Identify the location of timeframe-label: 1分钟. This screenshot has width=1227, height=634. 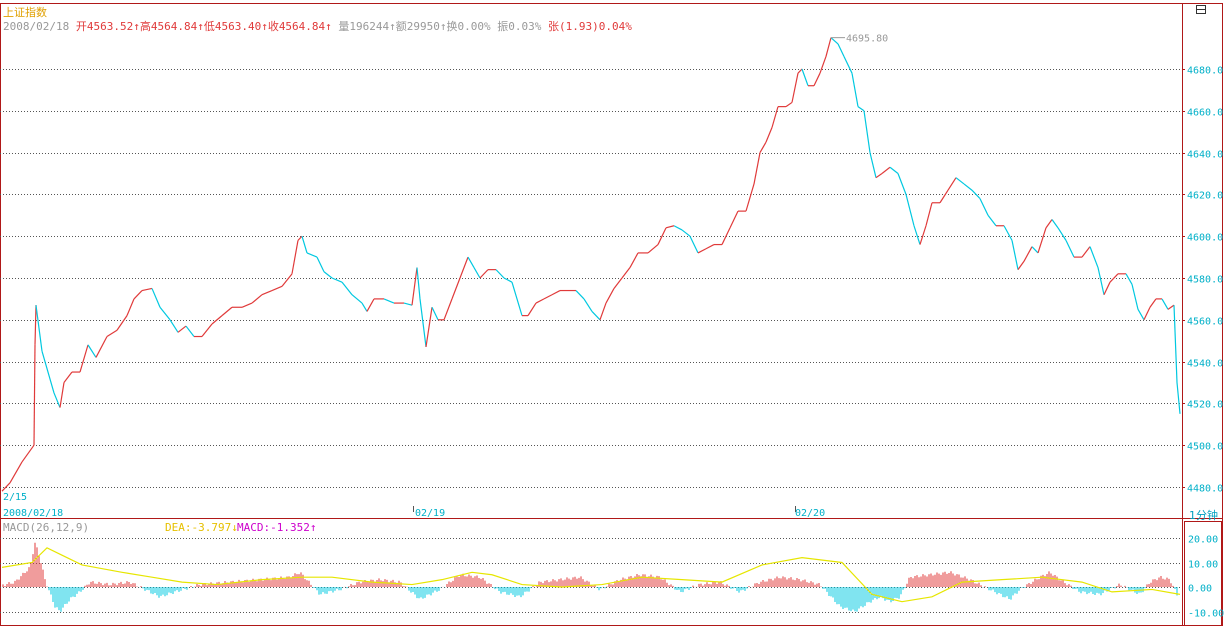
(1203, 515).